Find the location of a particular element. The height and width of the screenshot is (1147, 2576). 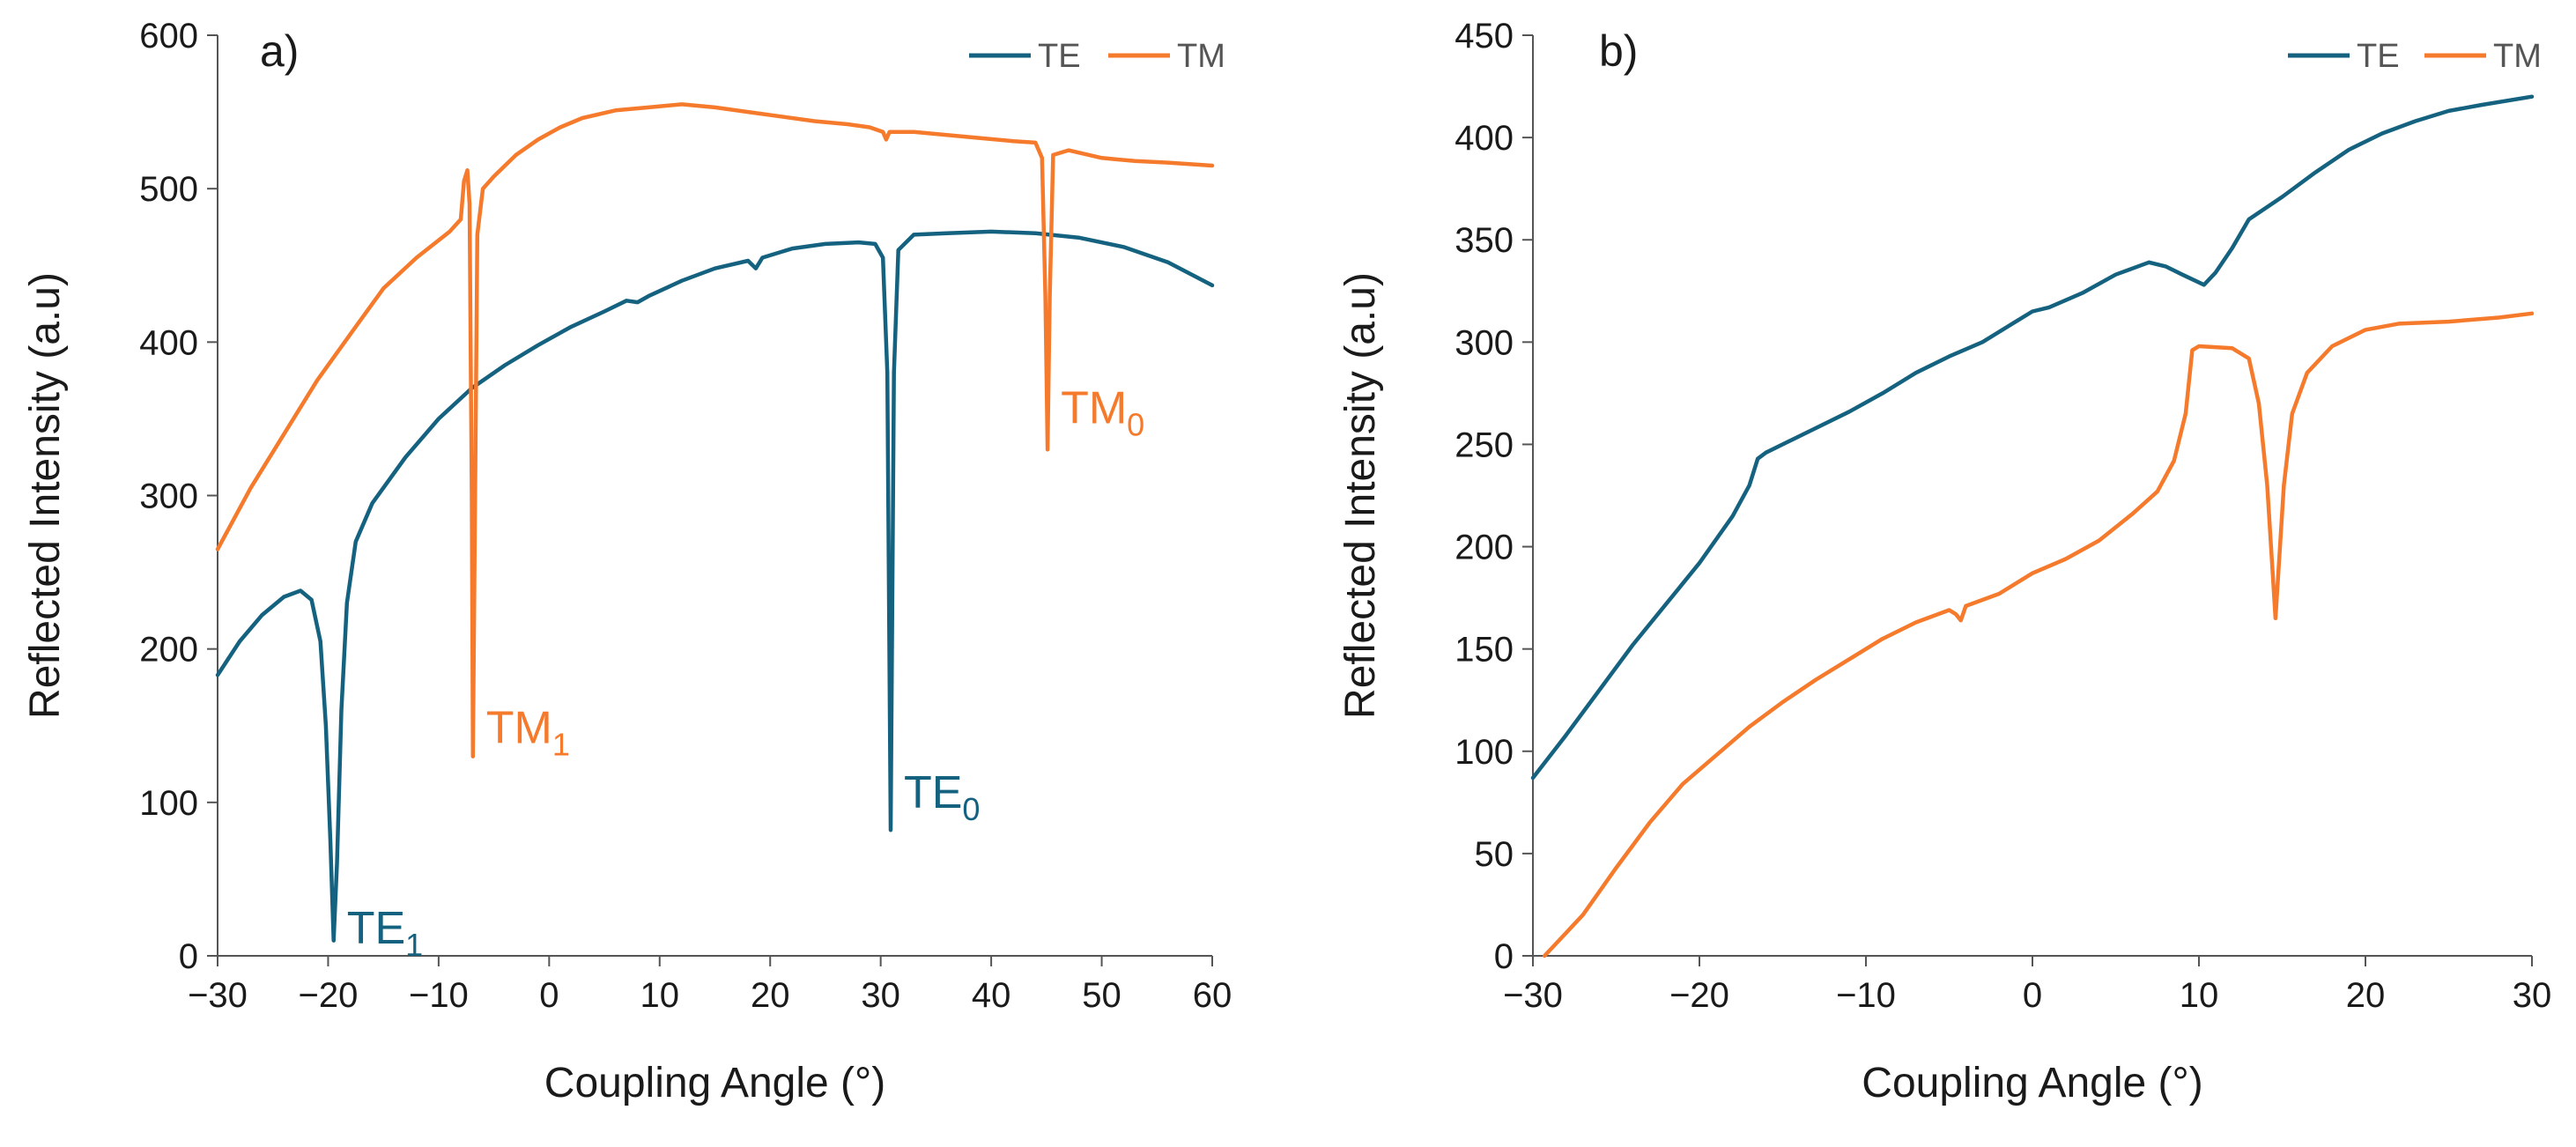

panel-b-y-tick-label: 400 is located at coordinates (1485, 138).